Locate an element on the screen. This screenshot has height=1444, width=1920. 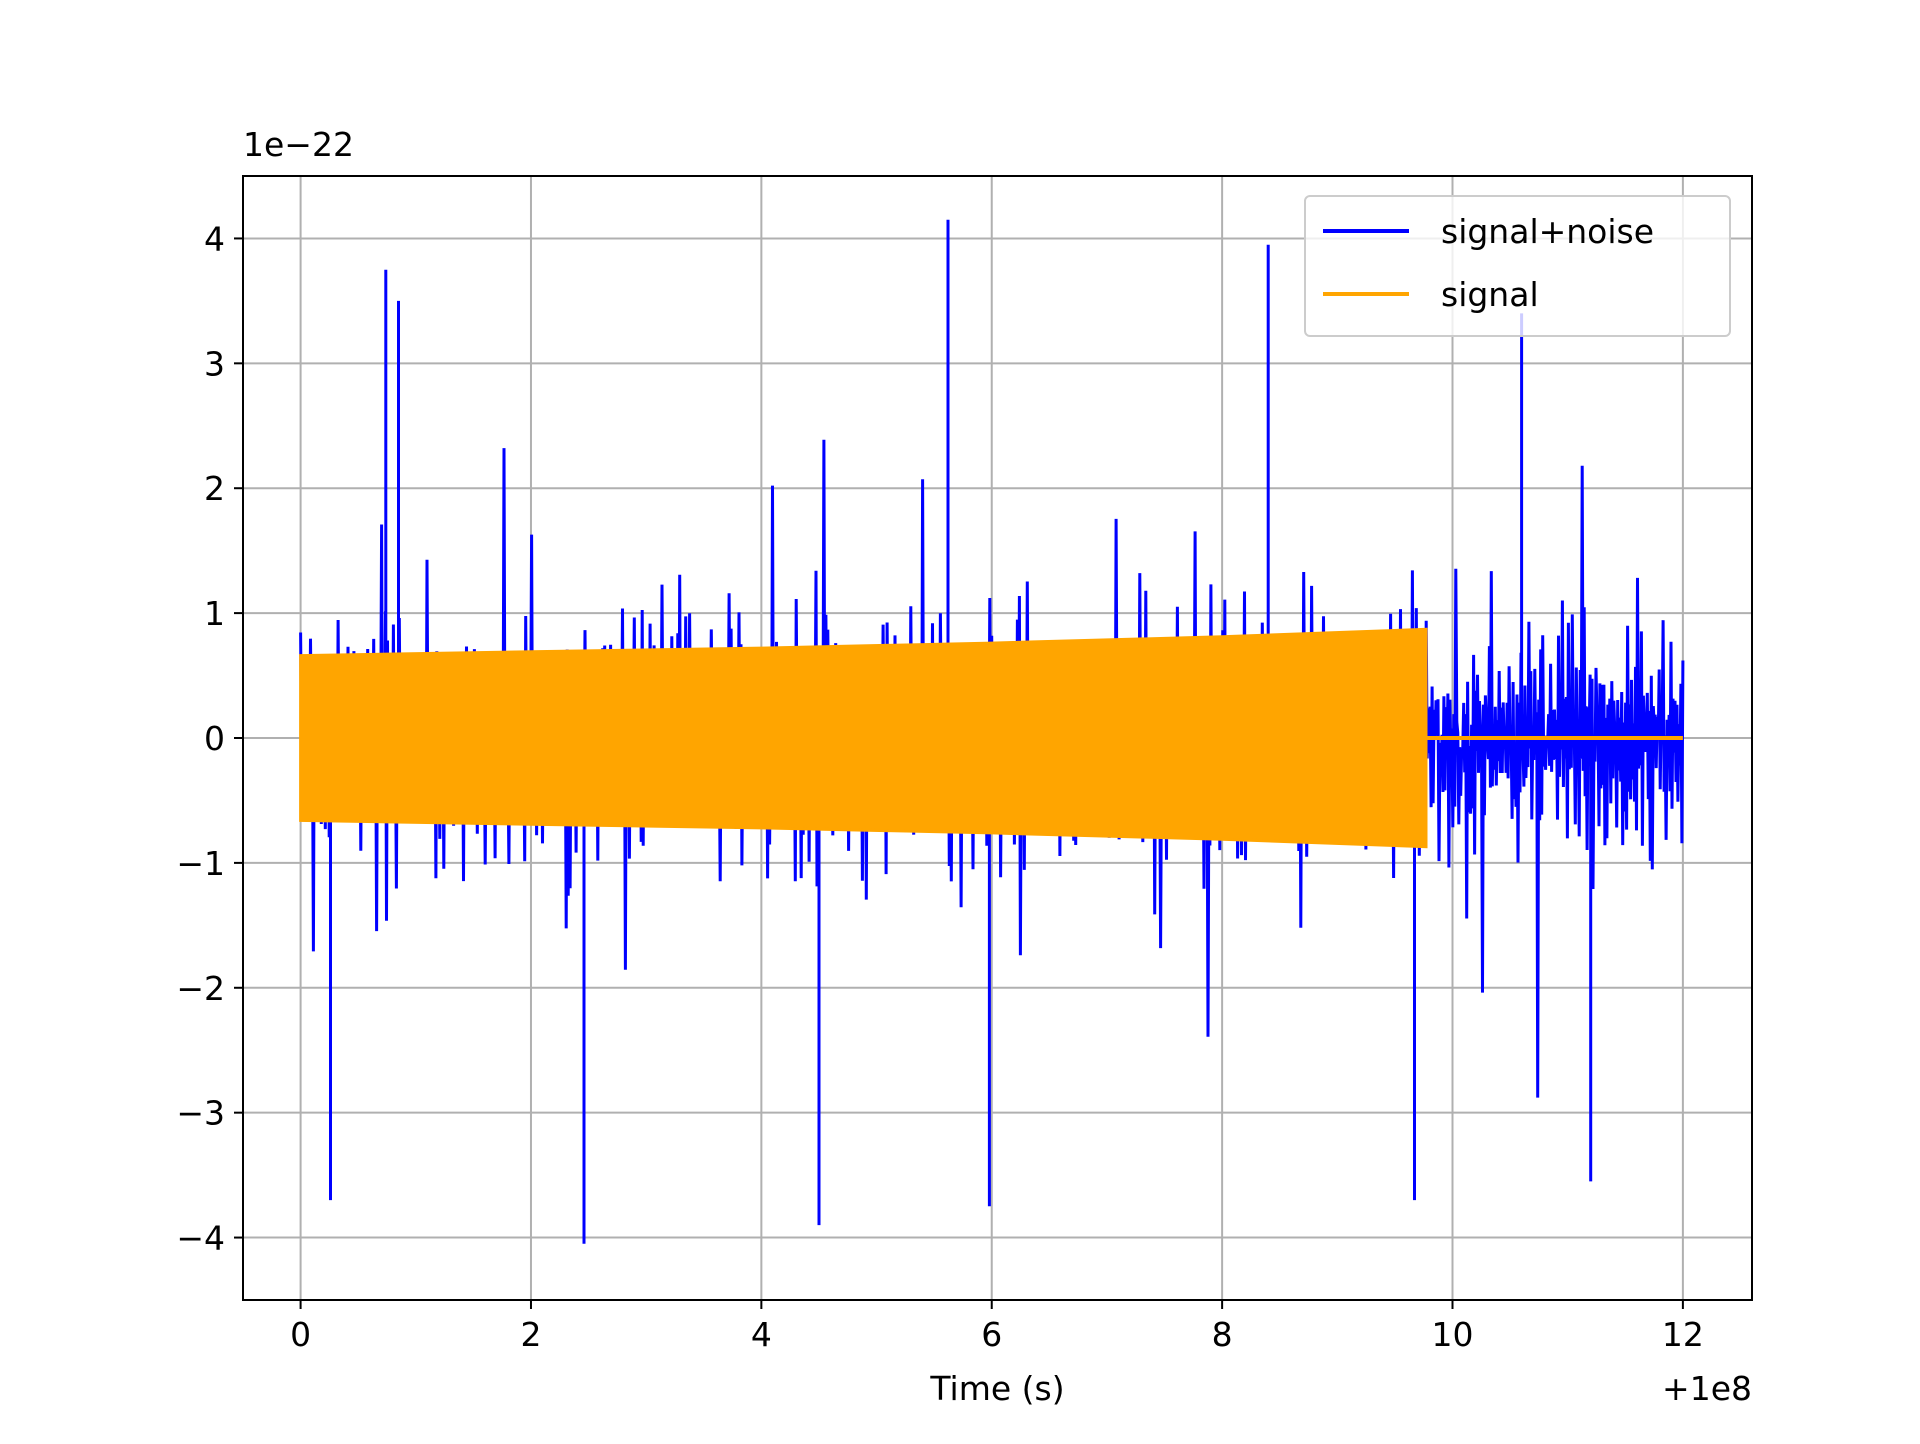
y-tick-label: 2 is located at coordinates (214, 488).